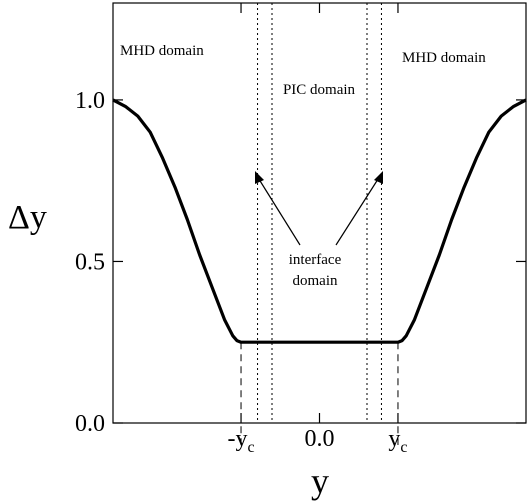 The width and height of the screenshot is (531, 502). I want to click on mhd-domain-right-label: MHD domain, so click(444, 58).